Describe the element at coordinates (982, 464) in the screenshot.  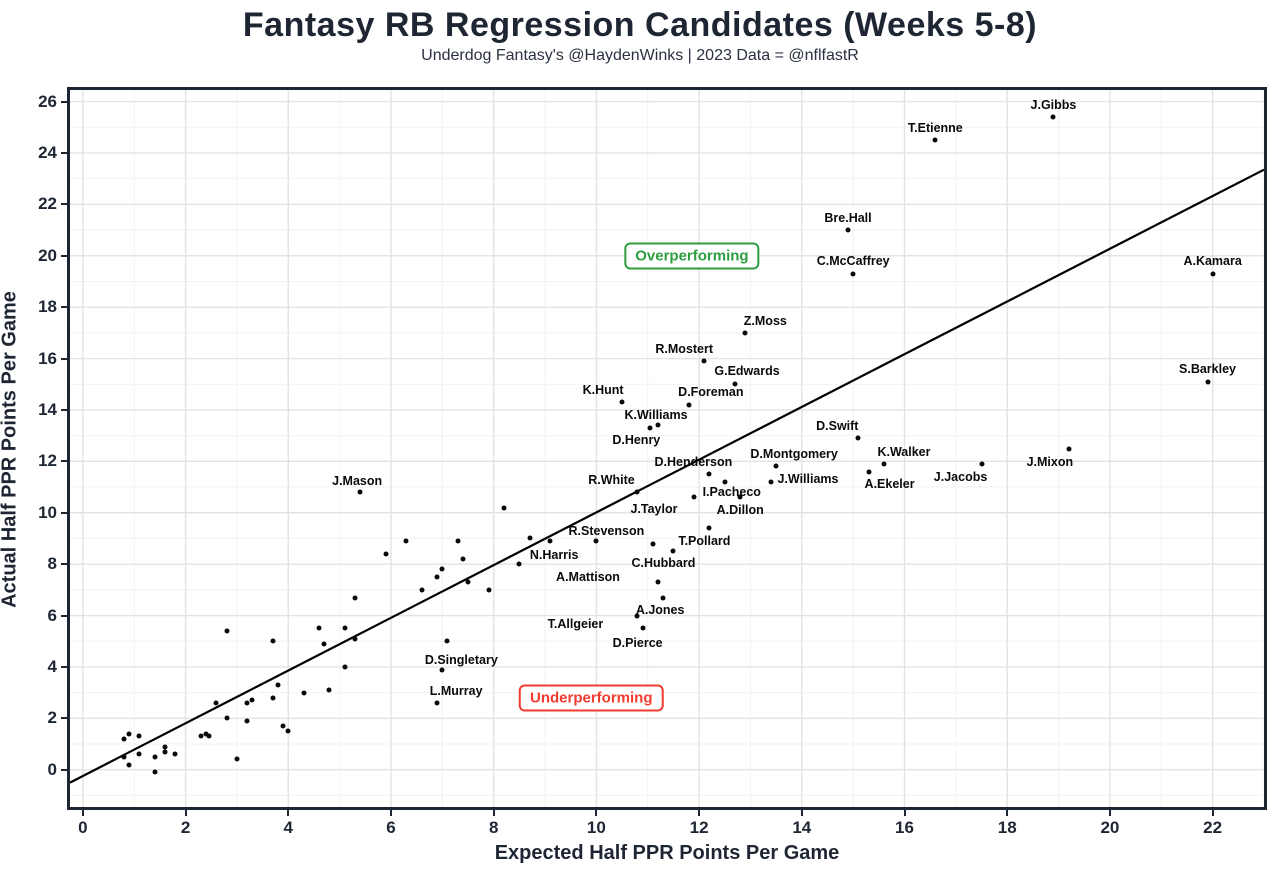
I see `data-point-j-jacobs` at that location.